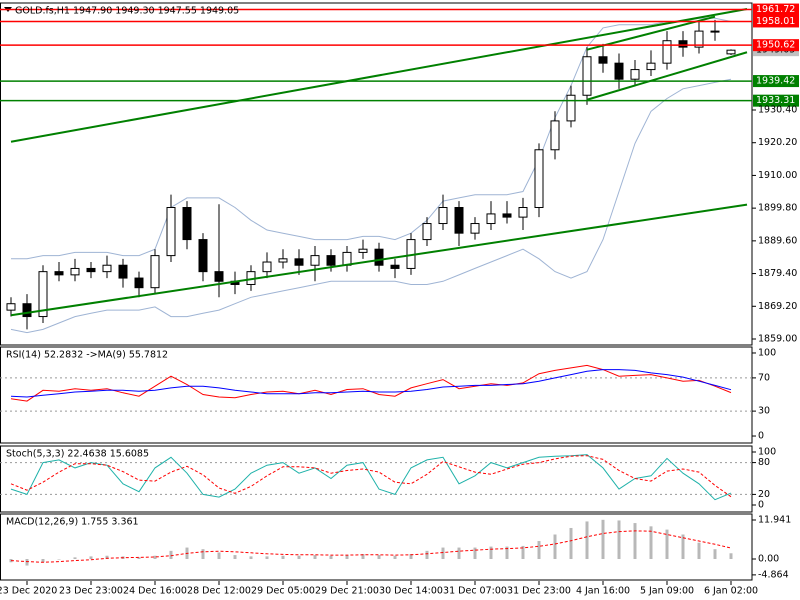 This screenshot has width=800, height=600. I want to click on y-tick-label: 0.00, so click(768, 559).